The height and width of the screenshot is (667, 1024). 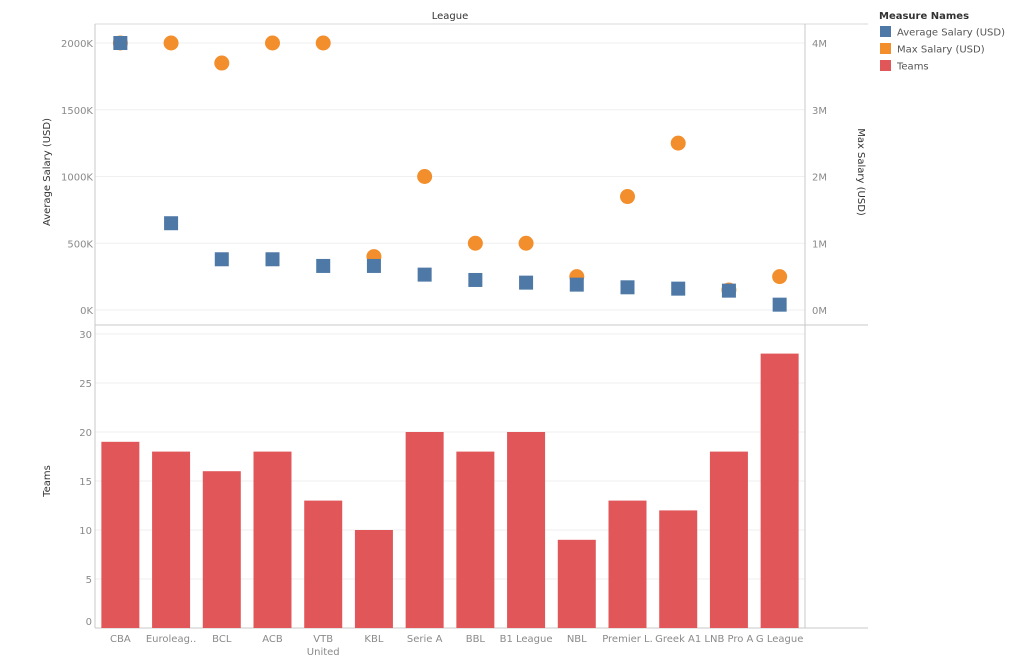 What do you see at coordinates (819, 311) in the screenshot?
I see `right-tick-label: 0M` at bounding box center [819, 311].